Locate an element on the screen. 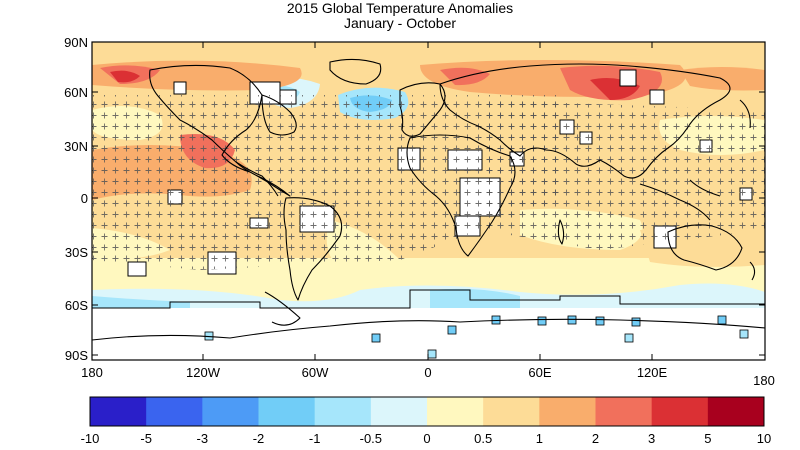  lat-tick-label: 30N is located at coordinates (76, 146).